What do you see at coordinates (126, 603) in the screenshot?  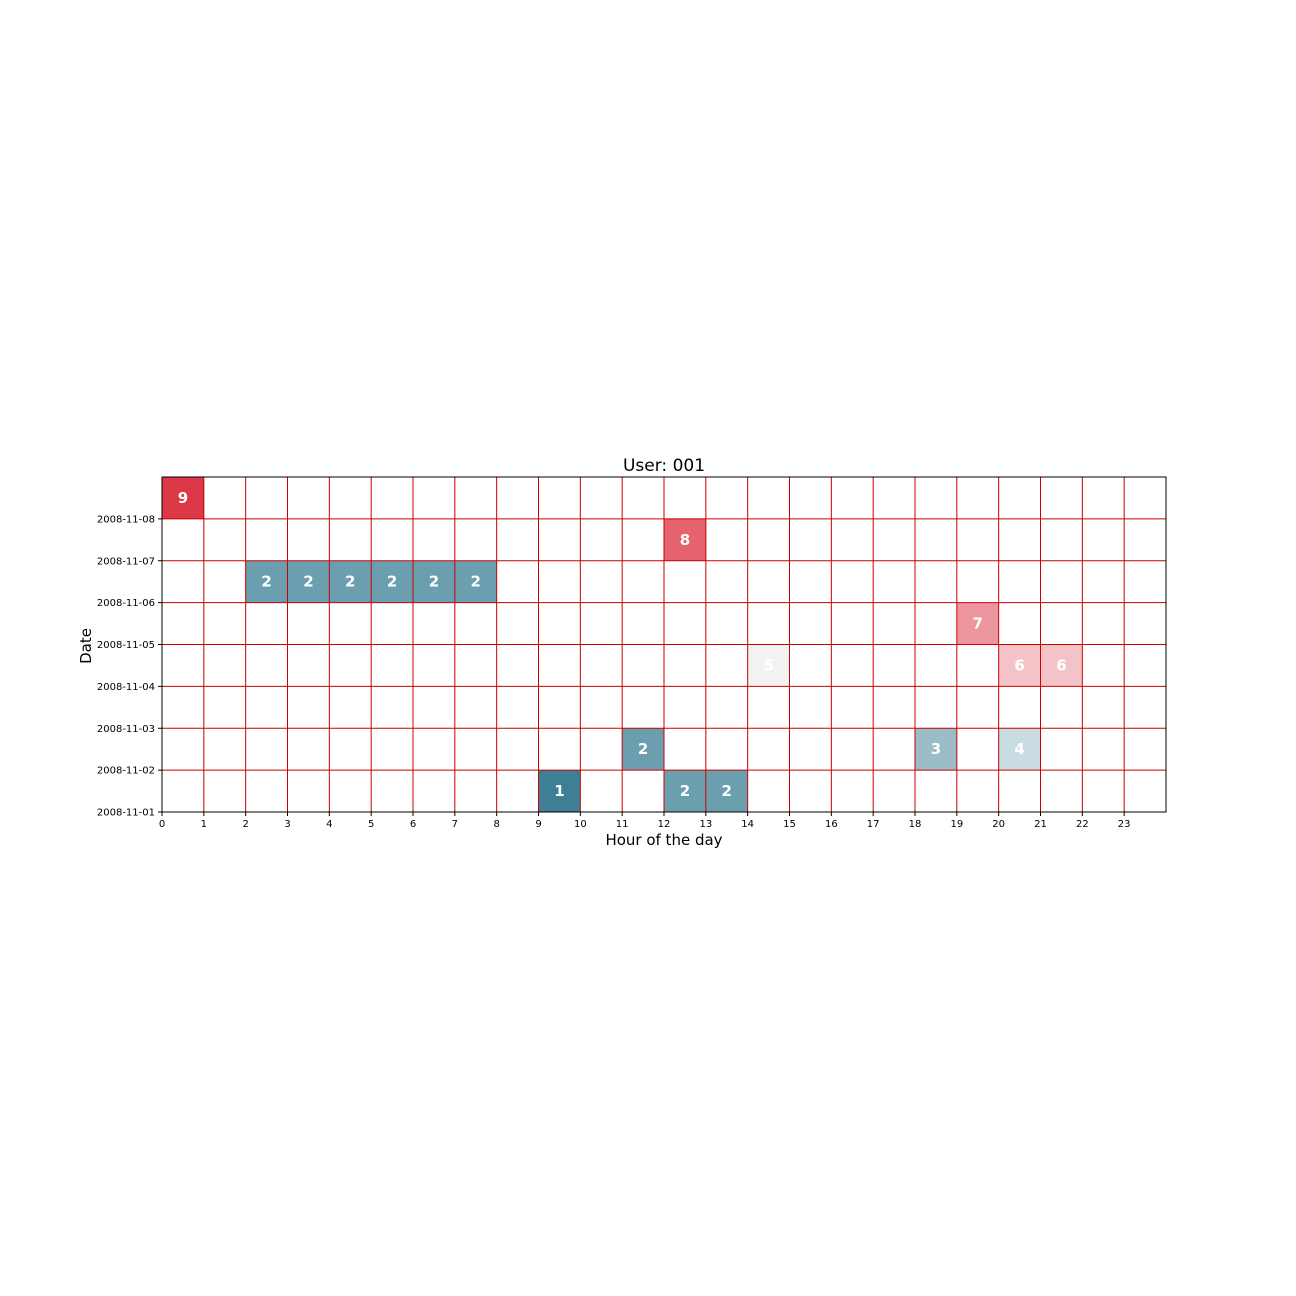 I see `y-tick-label: 2008-11-06` at bounding box center [126, 603].